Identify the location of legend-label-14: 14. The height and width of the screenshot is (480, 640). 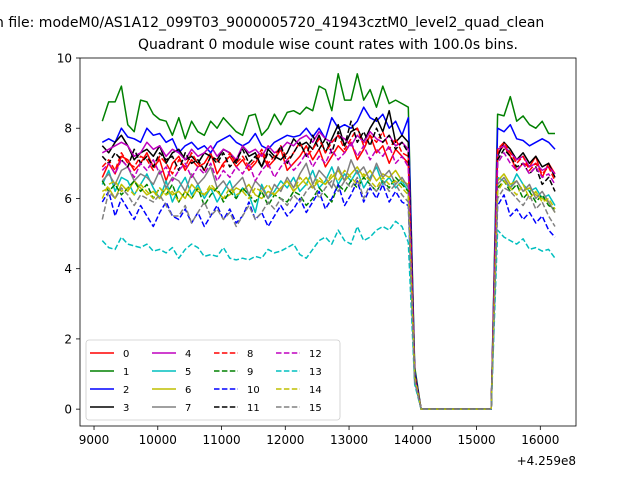
(315, 390).